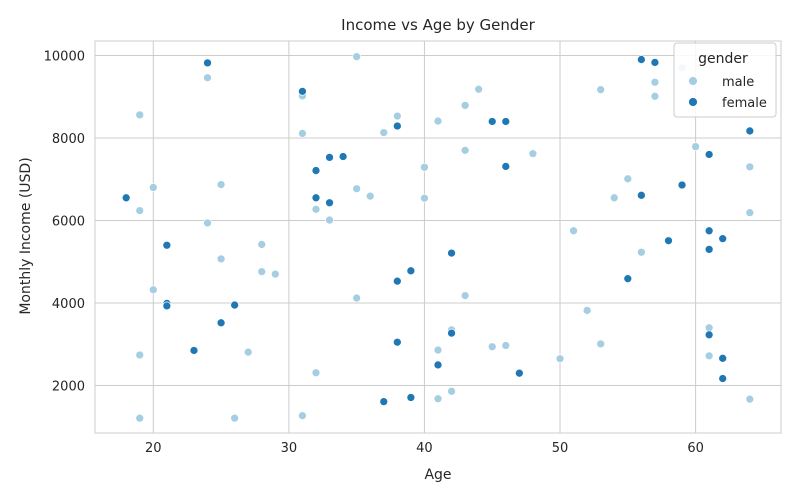  Describe the element at coordinates (68, 139) in the screenshot. I see `y-tick-label: 8000` at that location.